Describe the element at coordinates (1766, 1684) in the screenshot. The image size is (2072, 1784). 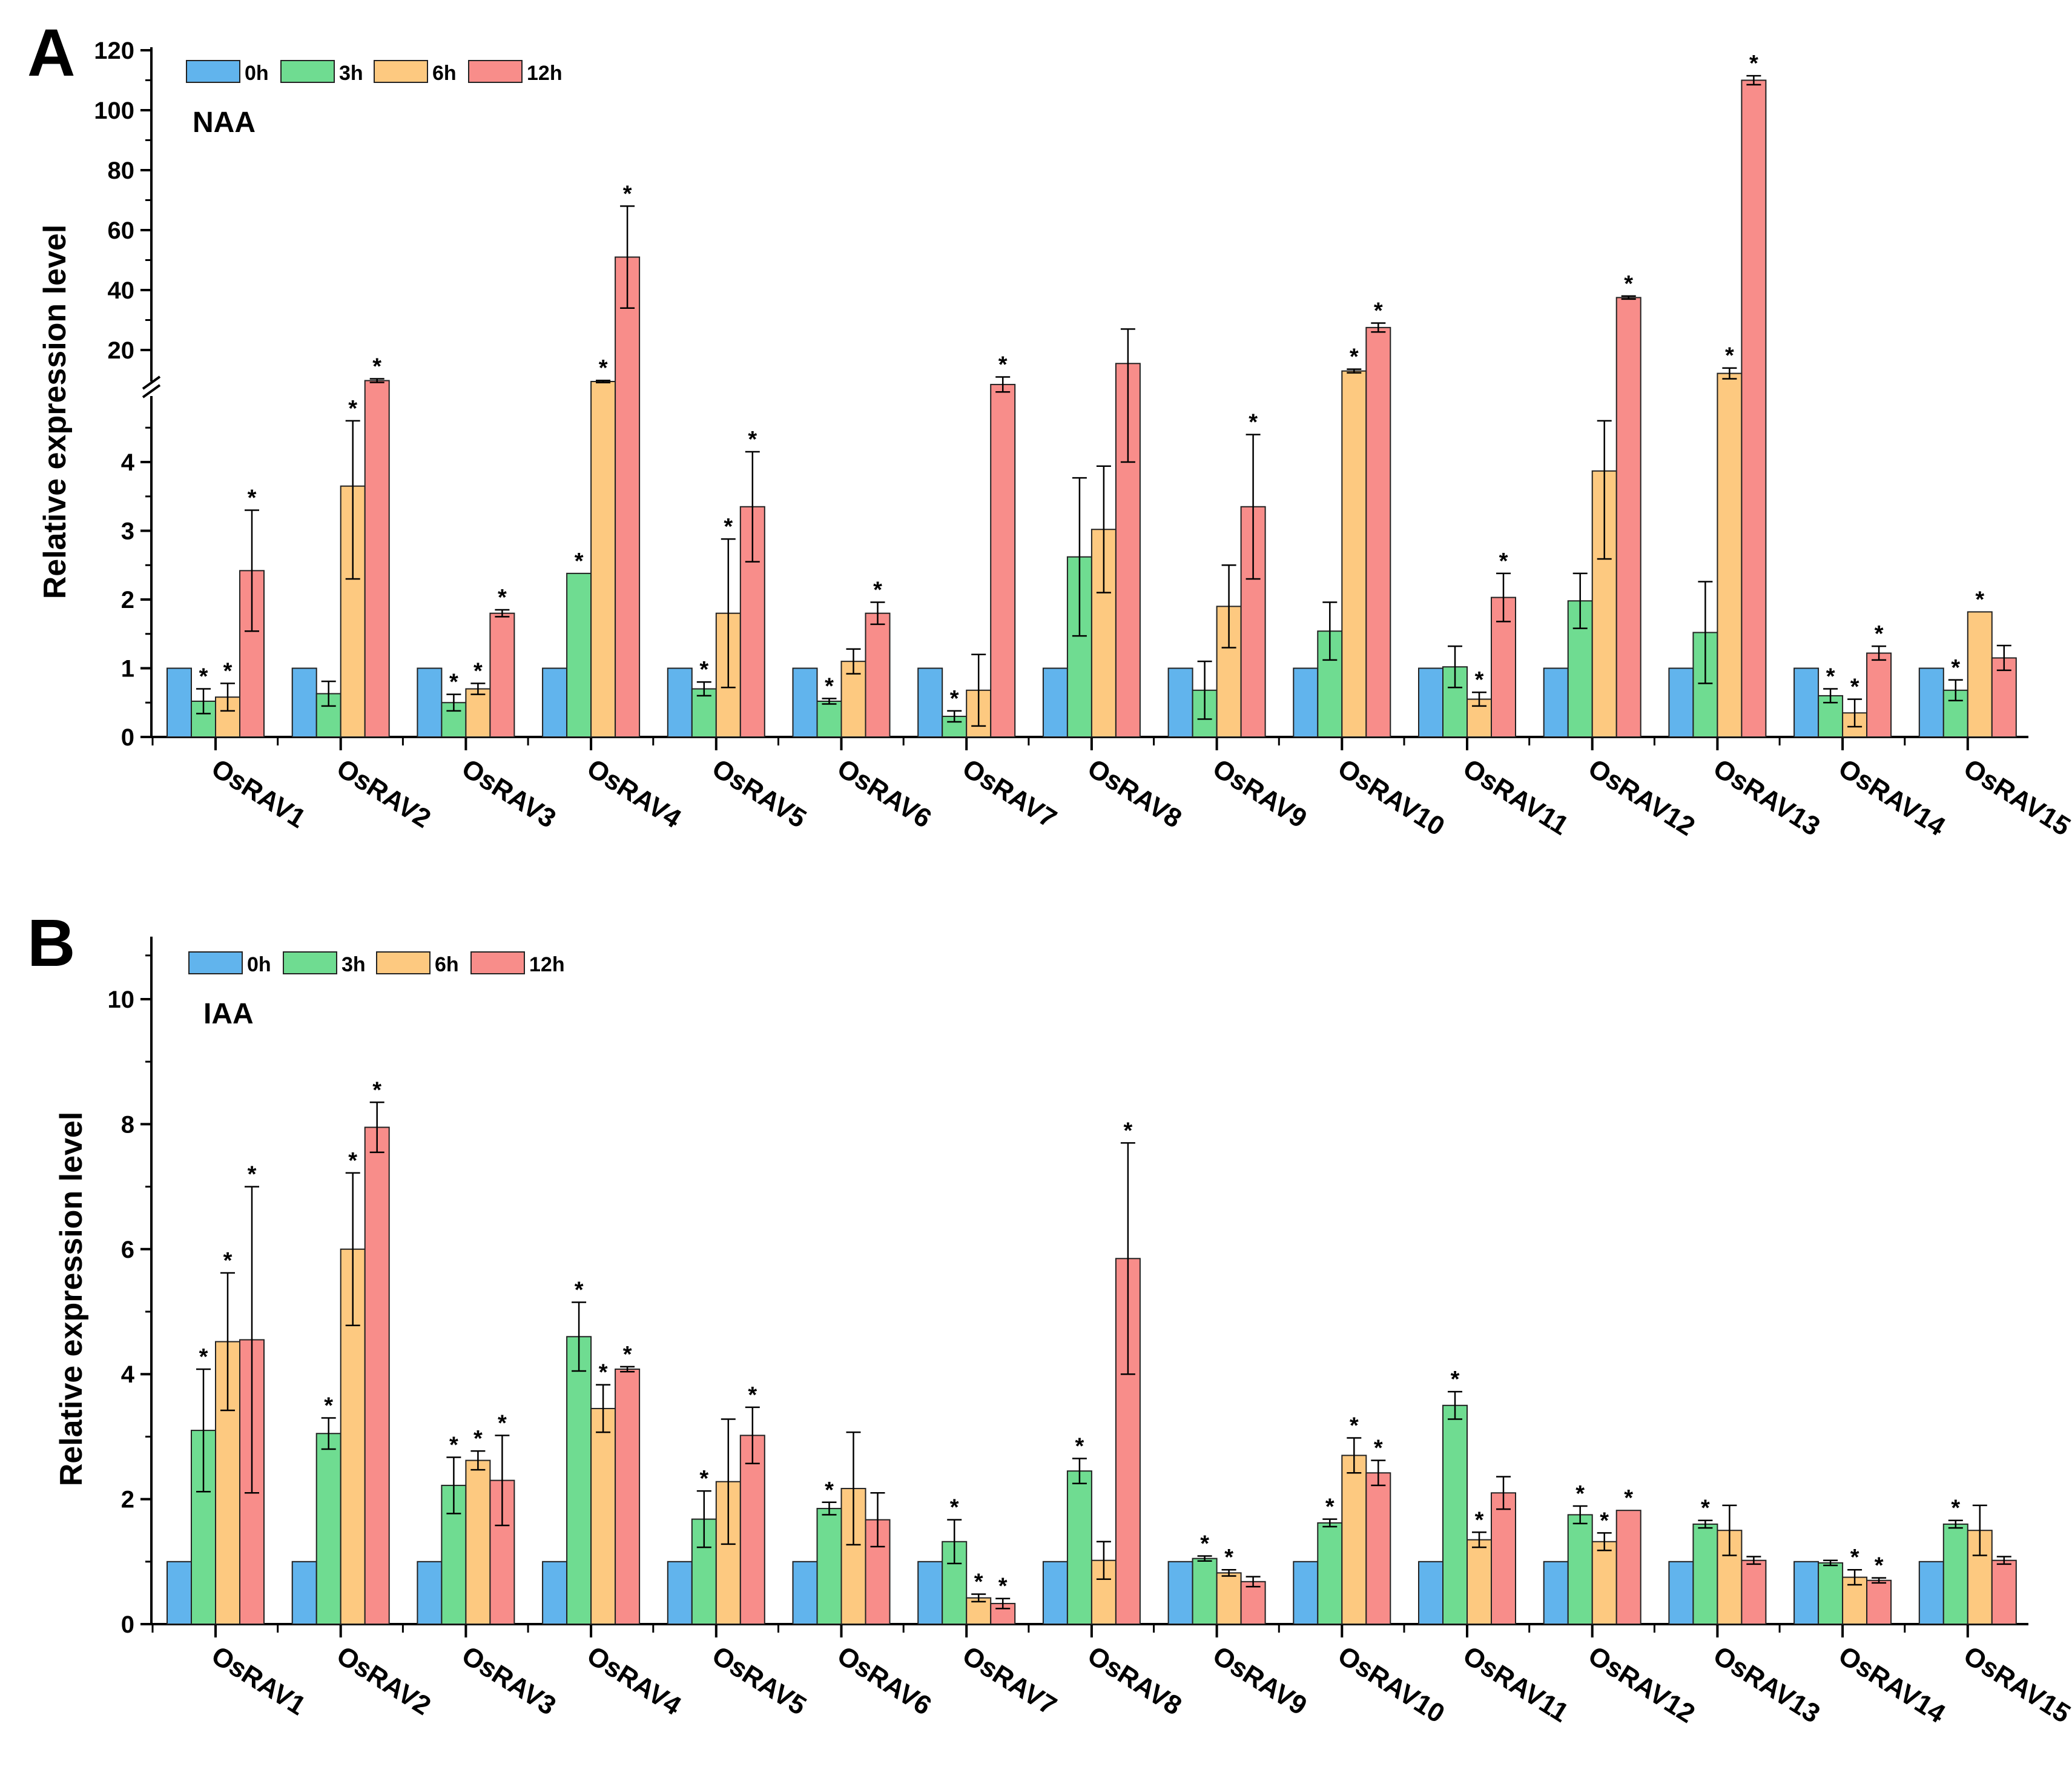
I see `panel-b-category-label: OsRAV13` at that location.